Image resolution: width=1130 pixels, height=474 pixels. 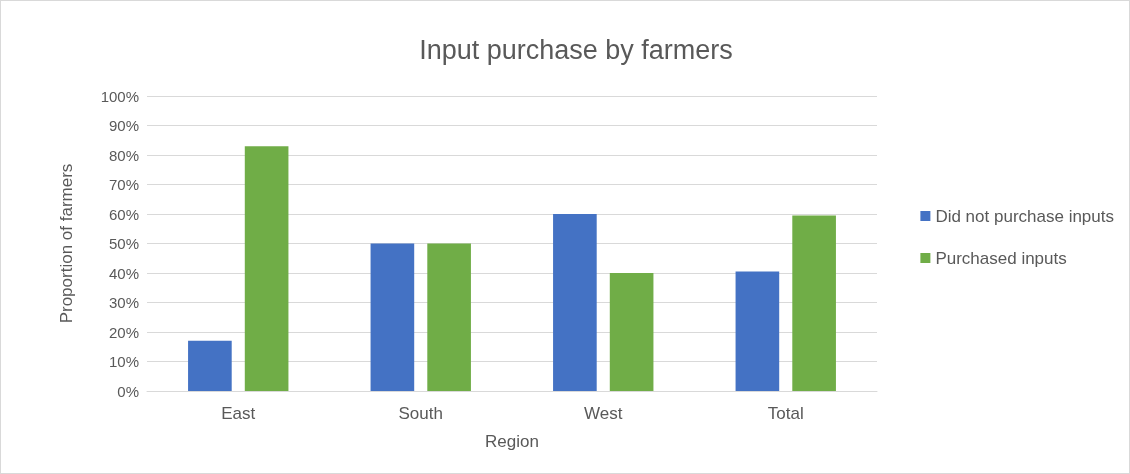 What do you see at coordinates (603, 413) in the screenshot?
I see `x-tick-label: West` at bounding box center [603, 413].